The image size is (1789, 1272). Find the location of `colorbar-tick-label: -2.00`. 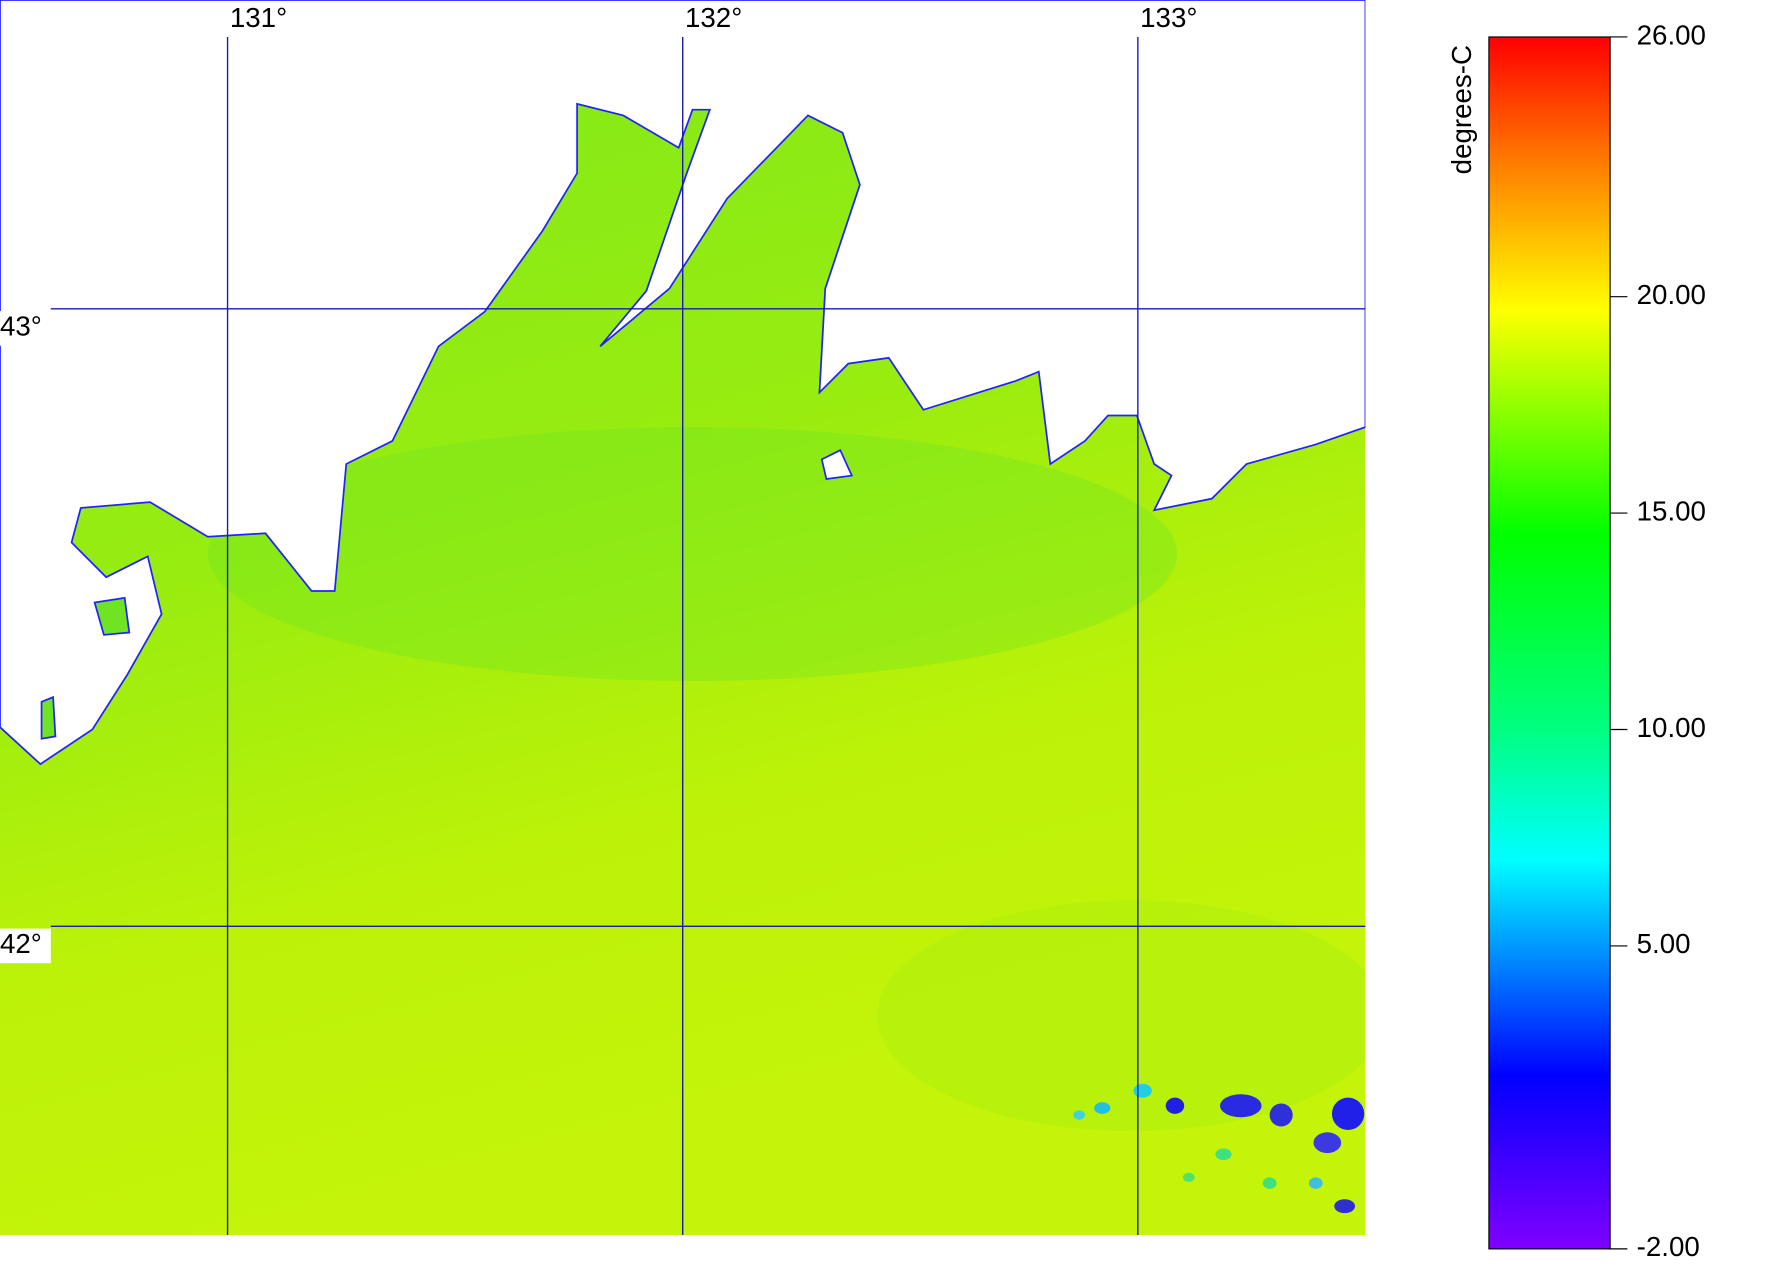

colorbar-tick-label: -2.00 is located at coordinates (1668, 1246).